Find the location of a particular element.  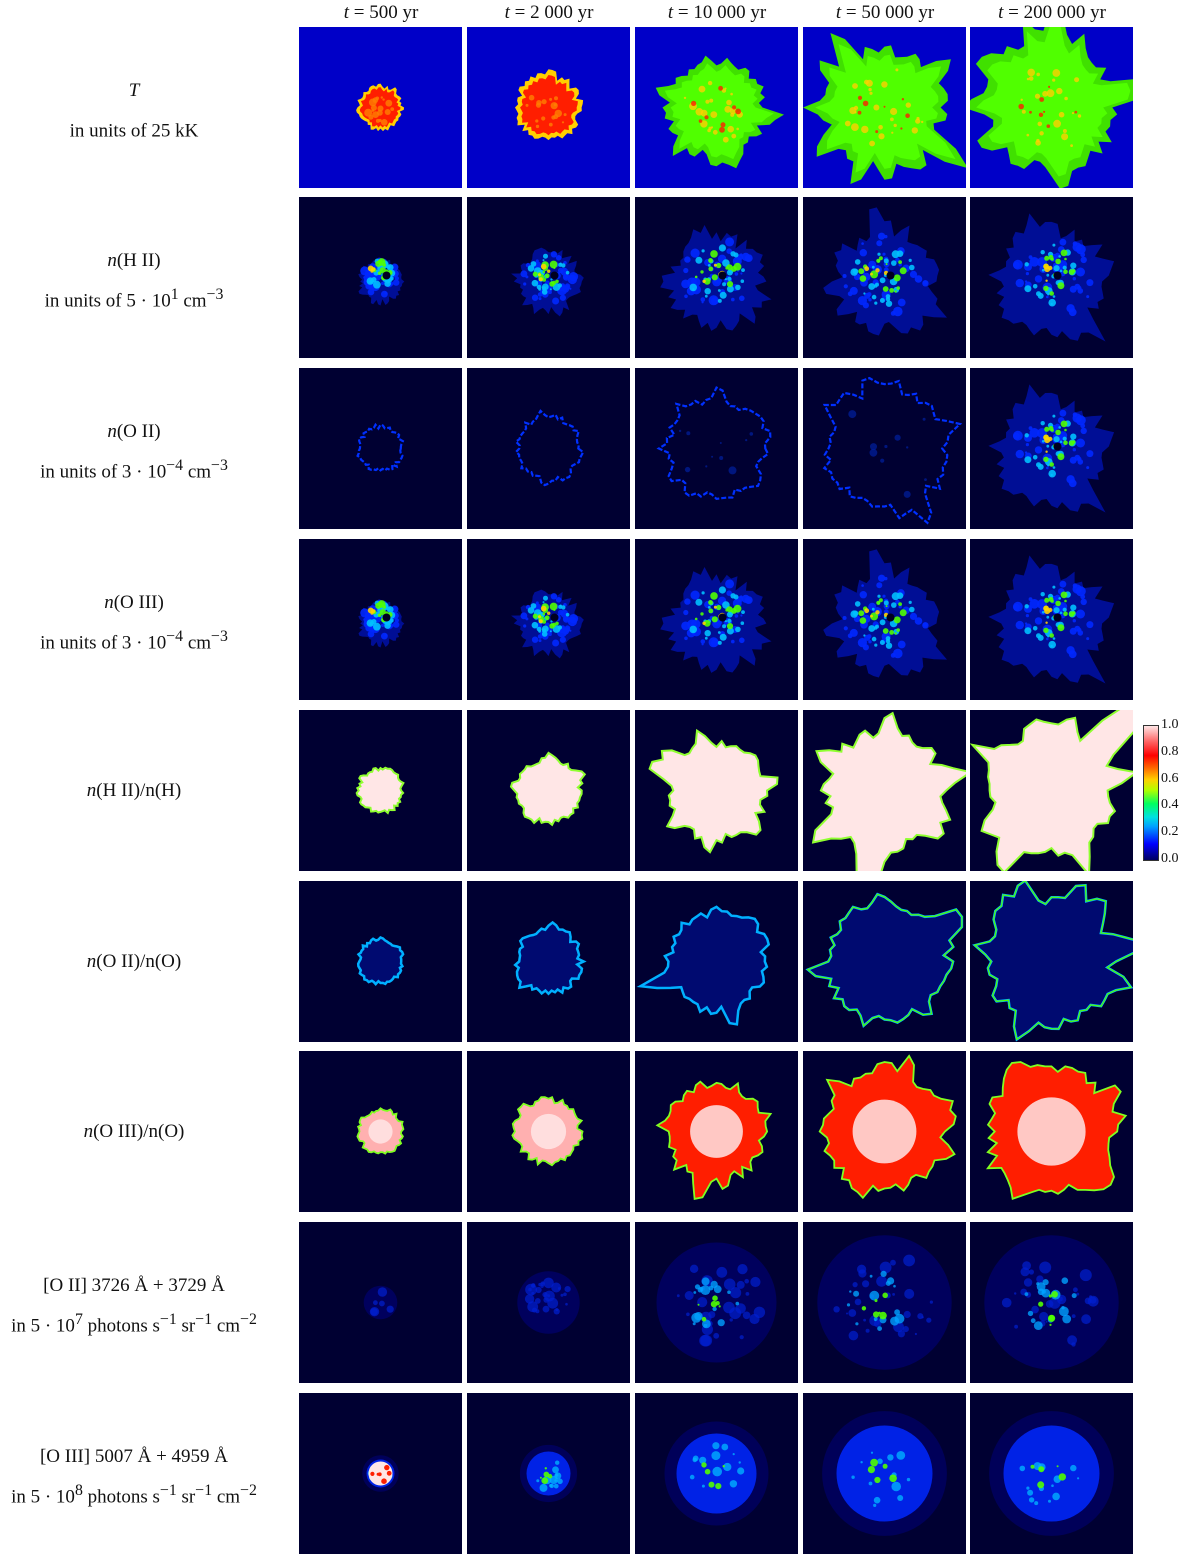

row-label-line1: n(H II) is located at coordinates (134, 261).